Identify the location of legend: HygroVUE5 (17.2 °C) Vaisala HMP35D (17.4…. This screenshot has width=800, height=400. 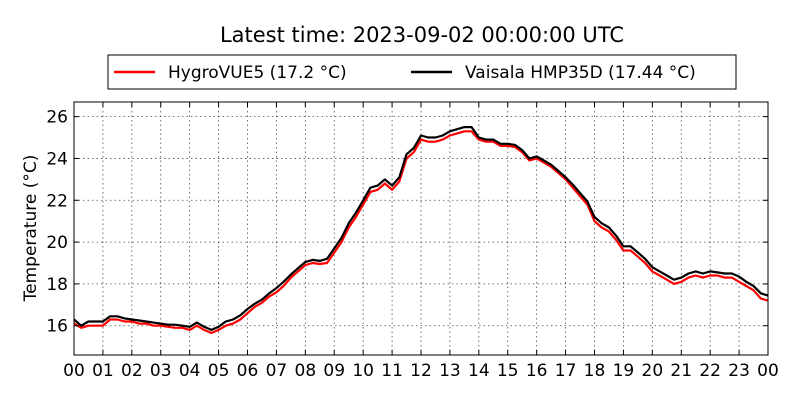
(422, 72).